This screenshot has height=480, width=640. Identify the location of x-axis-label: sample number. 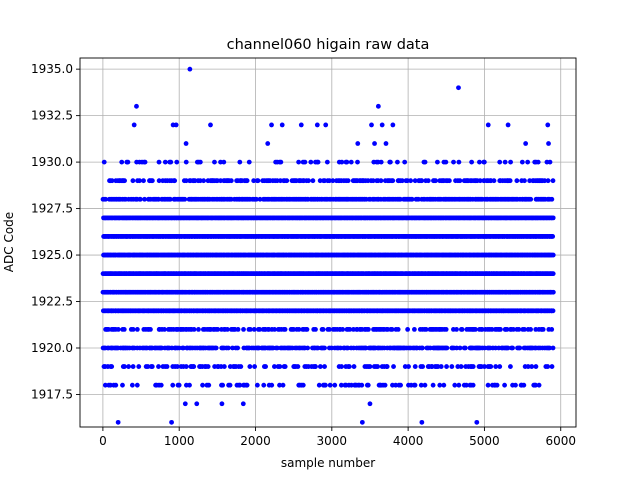
(328, 463).